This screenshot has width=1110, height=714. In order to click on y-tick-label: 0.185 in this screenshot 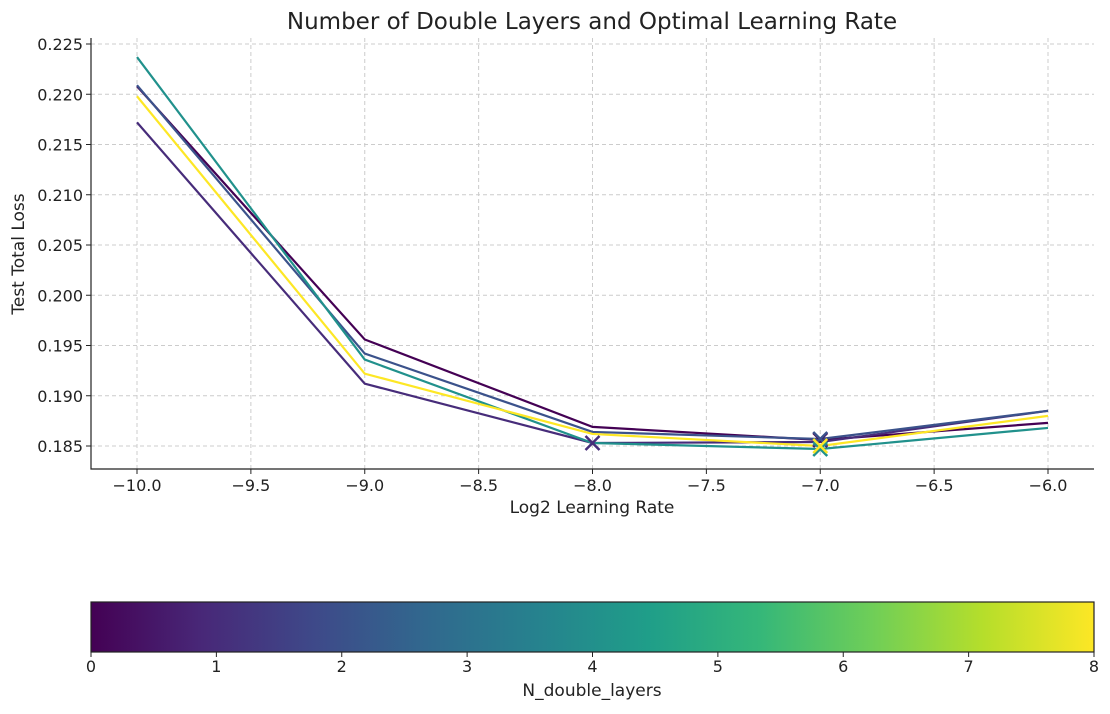, I will do `click(60, 446)`.